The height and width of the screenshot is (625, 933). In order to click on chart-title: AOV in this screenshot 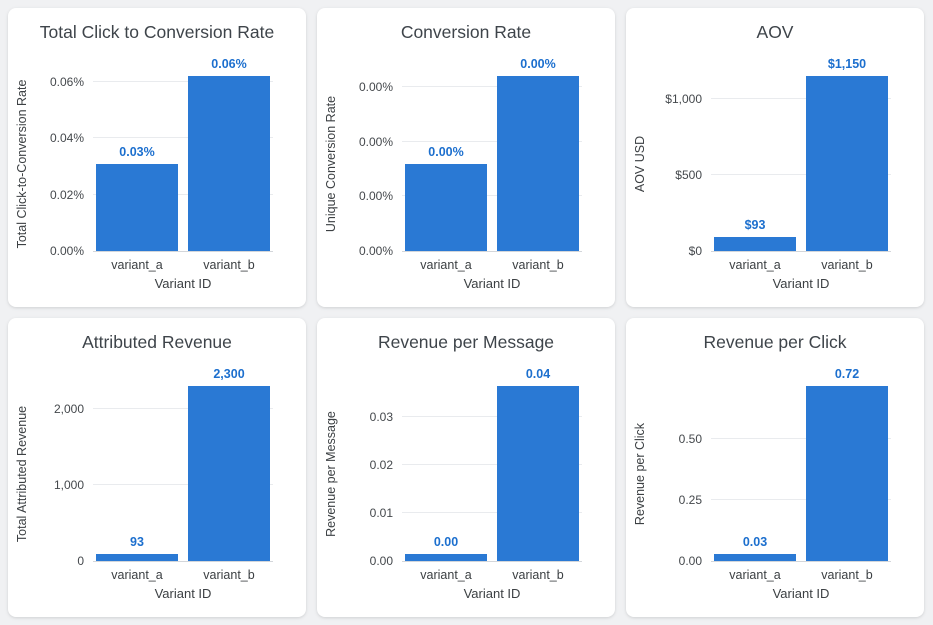, I will do `click(775, 32)`.